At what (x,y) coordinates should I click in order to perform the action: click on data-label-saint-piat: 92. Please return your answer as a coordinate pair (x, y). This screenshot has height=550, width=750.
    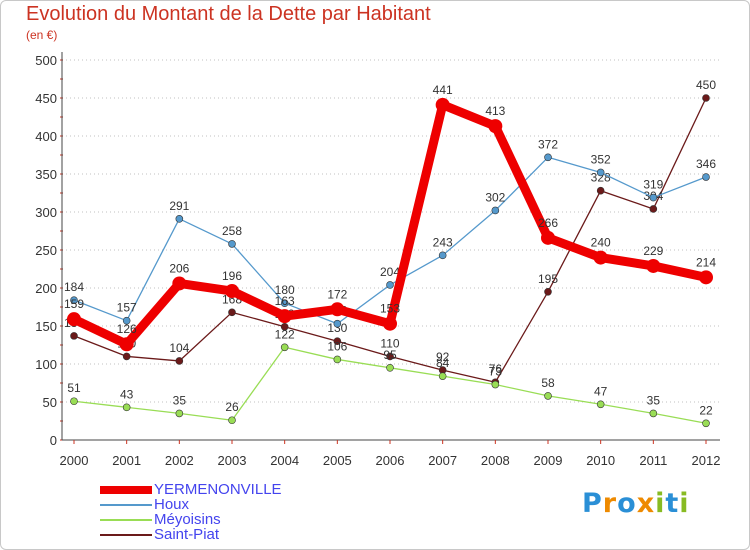
    Looking at the image, I should click on (443, 357).